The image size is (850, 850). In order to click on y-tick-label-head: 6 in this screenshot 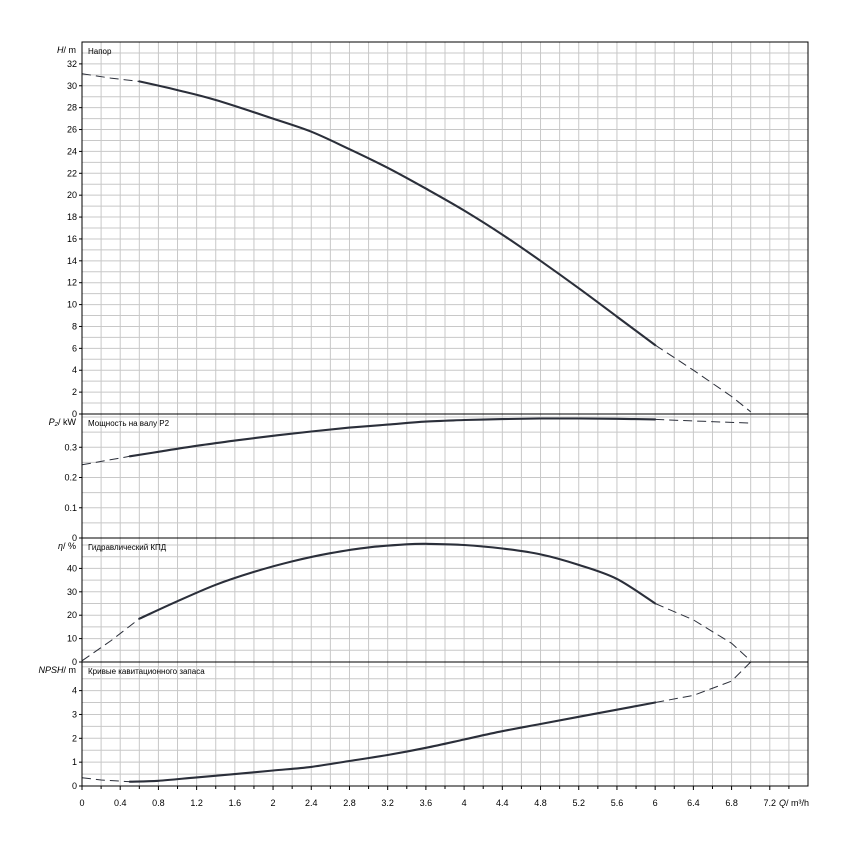, I will do `click(74, 348)`.